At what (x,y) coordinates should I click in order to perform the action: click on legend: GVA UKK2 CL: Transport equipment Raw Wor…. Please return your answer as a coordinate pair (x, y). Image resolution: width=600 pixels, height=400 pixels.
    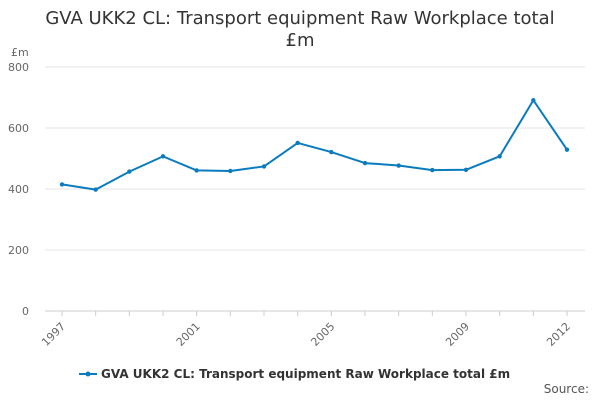
    Looking at the image, I should click on (334, 381).